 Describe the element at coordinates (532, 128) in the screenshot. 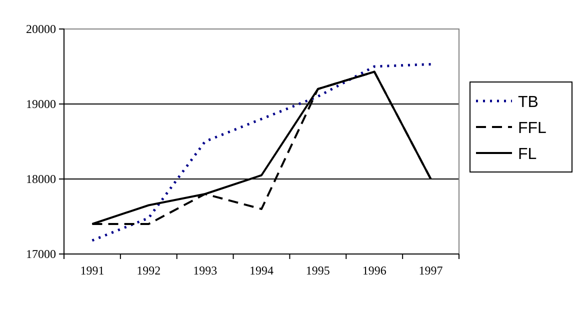

I see `legend-label: FFL` at that location.